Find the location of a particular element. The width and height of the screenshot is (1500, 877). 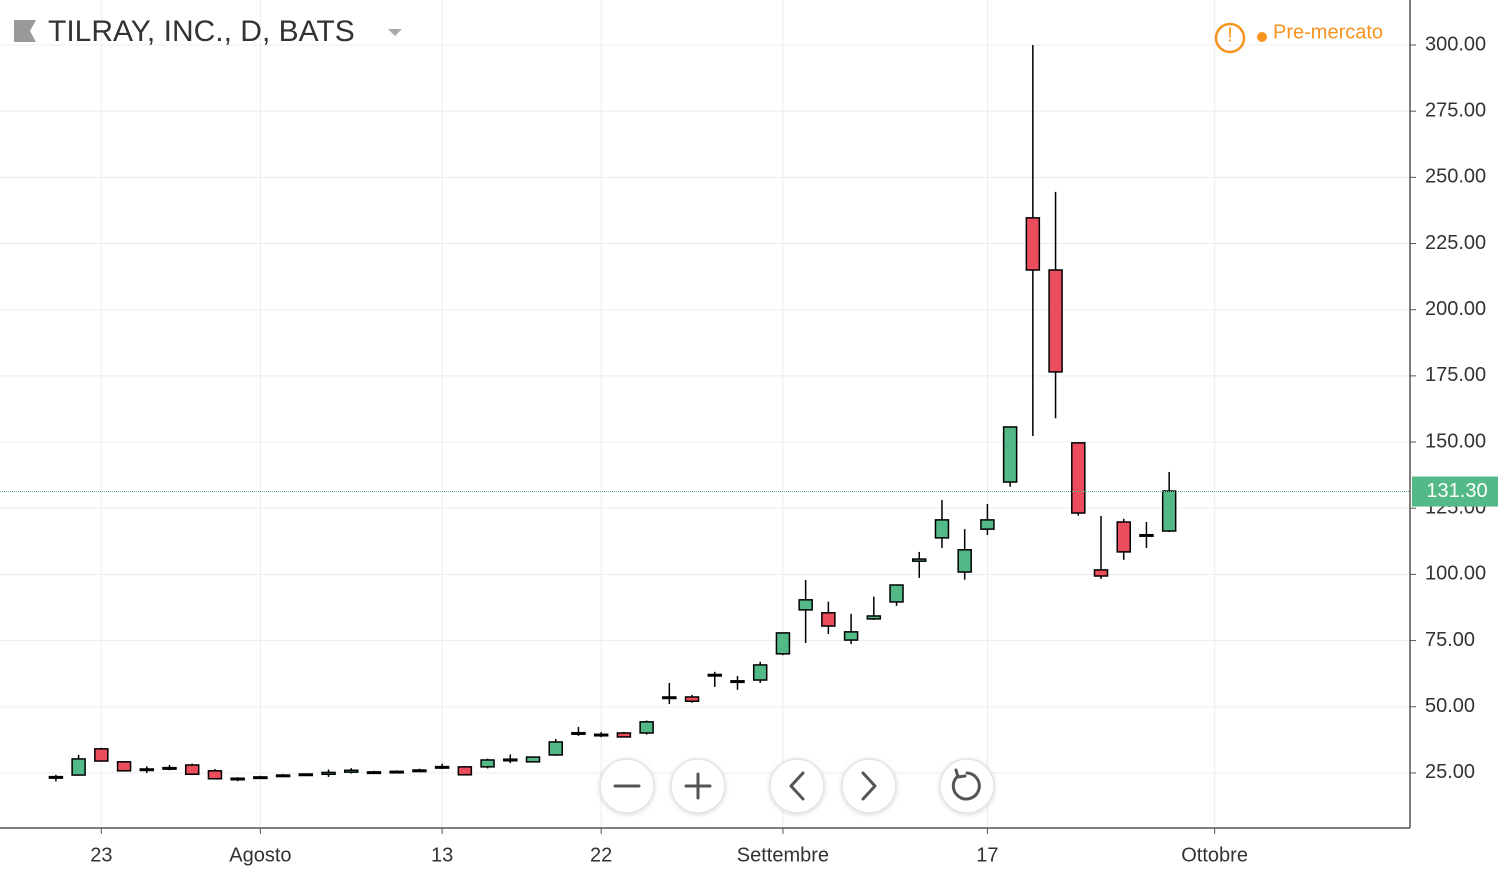

y-tick-label: 300.00 is located at coordinates (1455, 44).